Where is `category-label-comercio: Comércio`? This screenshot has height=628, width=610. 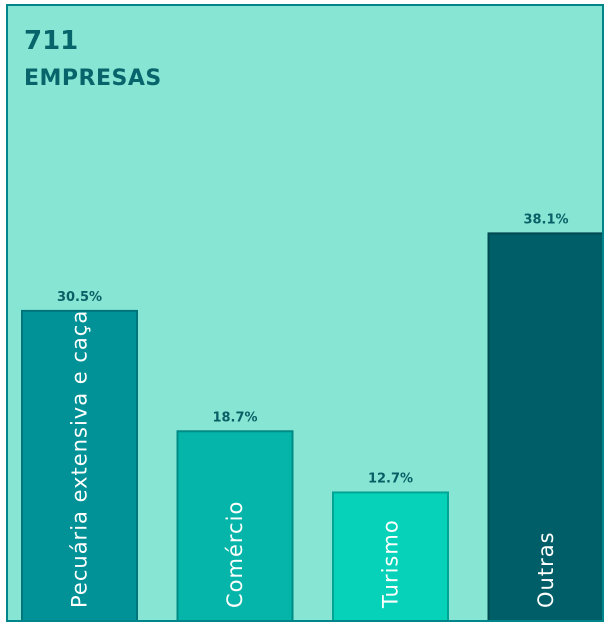
category-label-comercio: Comércio is located at coordinates (235, 554).